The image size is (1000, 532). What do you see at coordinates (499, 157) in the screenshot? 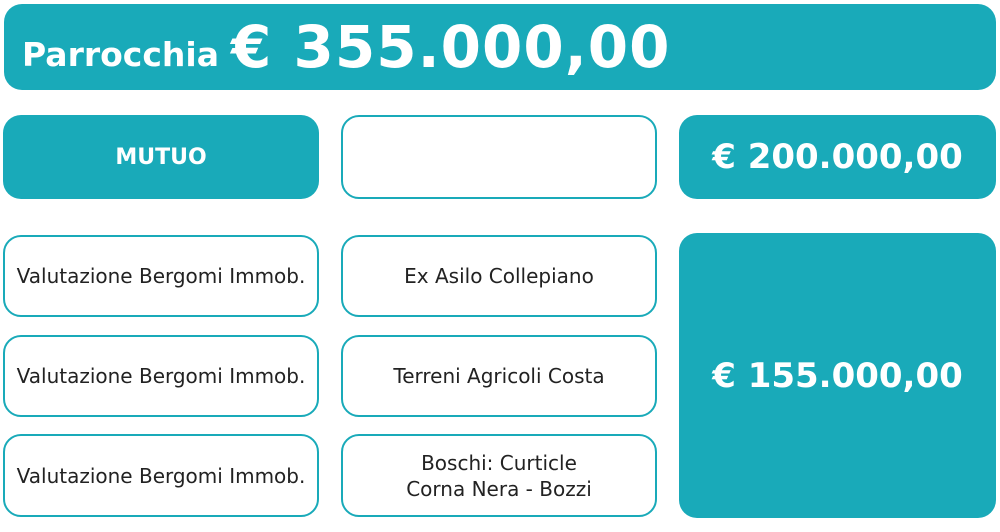
I see `empty-box` at bounding box center [499, 157].